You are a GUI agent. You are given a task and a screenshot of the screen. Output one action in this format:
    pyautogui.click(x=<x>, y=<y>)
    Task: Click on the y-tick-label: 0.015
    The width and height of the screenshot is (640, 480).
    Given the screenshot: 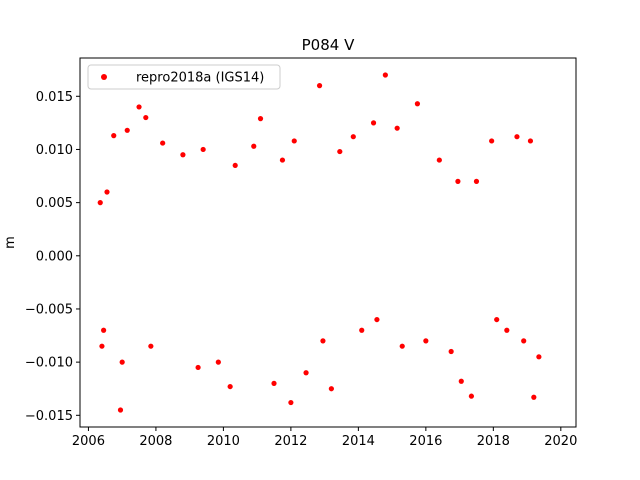 What is the action you would take?
    pyautogui.click(x=54, y=97)
    